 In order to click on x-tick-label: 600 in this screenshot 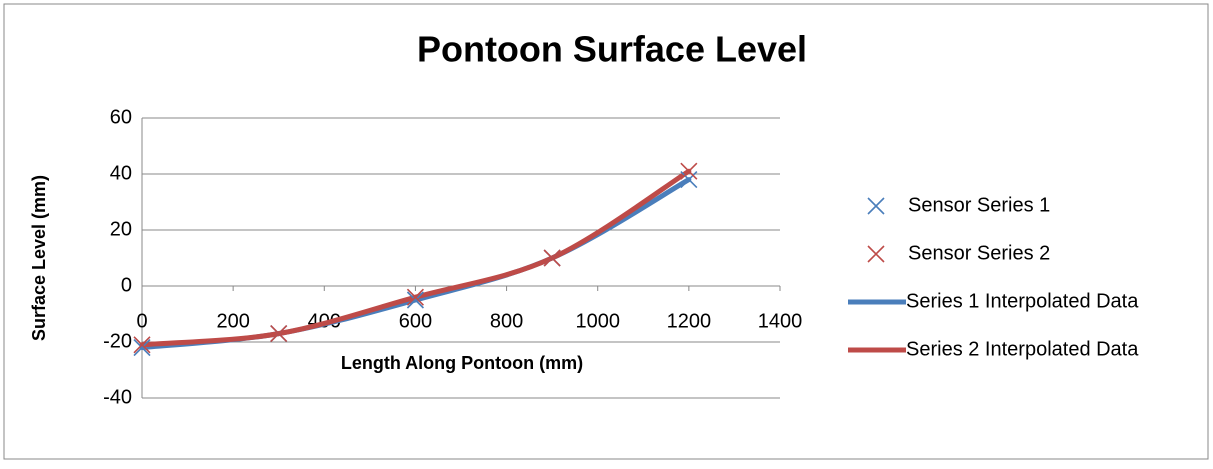, I will do `click(415, 321)`.